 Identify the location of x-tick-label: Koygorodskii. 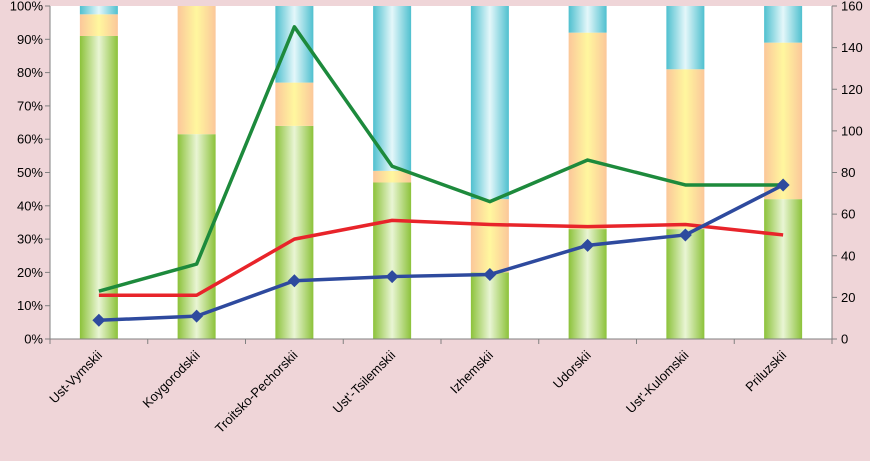
(171, 378).